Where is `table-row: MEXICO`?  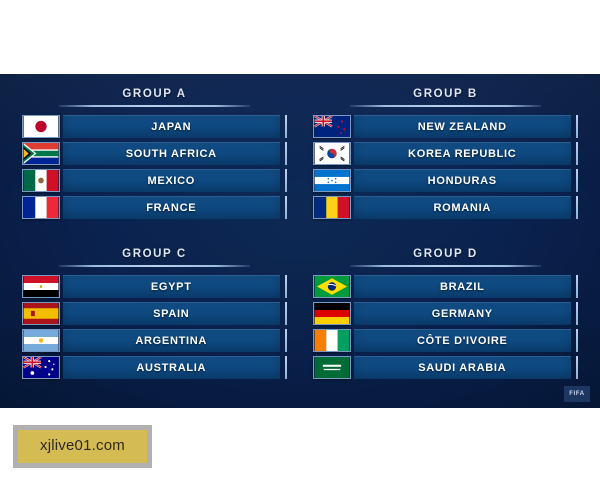 table-row: MEXICO is located at coordinates (154, 180).